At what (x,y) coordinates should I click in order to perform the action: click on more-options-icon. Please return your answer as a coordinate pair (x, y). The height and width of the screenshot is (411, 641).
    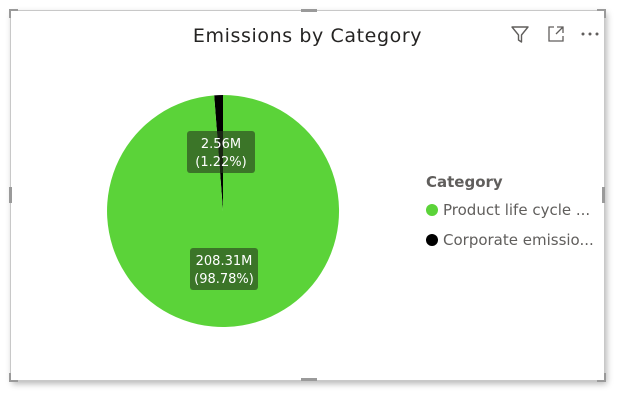
    Looking at the image, I should click on (590, 34).